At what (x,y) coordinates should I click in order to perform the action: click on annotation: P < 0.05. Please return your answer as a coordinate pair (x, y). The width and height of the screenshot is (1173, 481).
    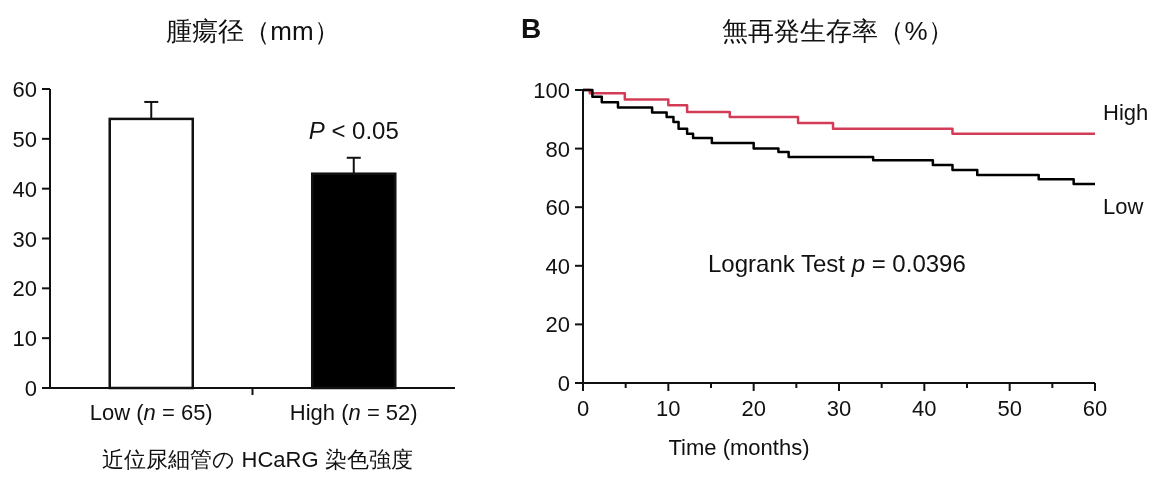
    Looking at the image, I should click on (353, 130).